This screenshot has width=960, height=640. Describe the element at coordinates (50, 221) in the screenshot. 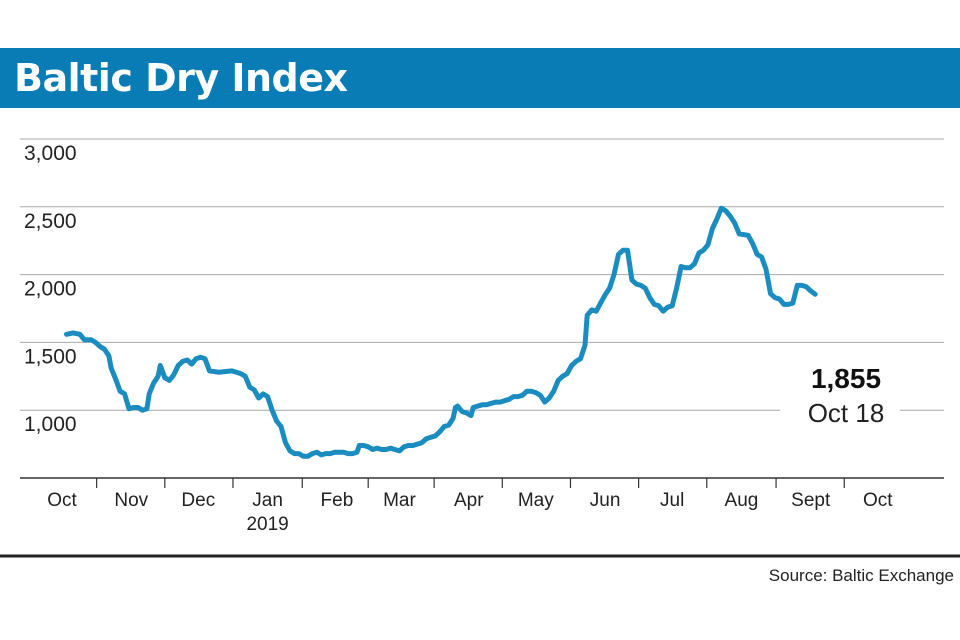

I see `y-tick-label: 2,500` at that location.